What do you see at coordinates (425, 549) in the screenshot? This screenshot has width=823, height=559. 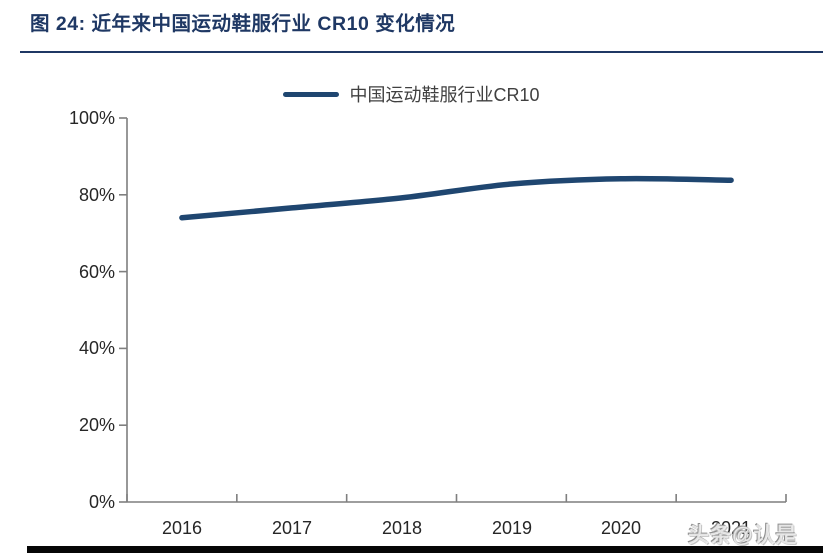 I see `bottom-black-bar` at bounding box center [425, 549].